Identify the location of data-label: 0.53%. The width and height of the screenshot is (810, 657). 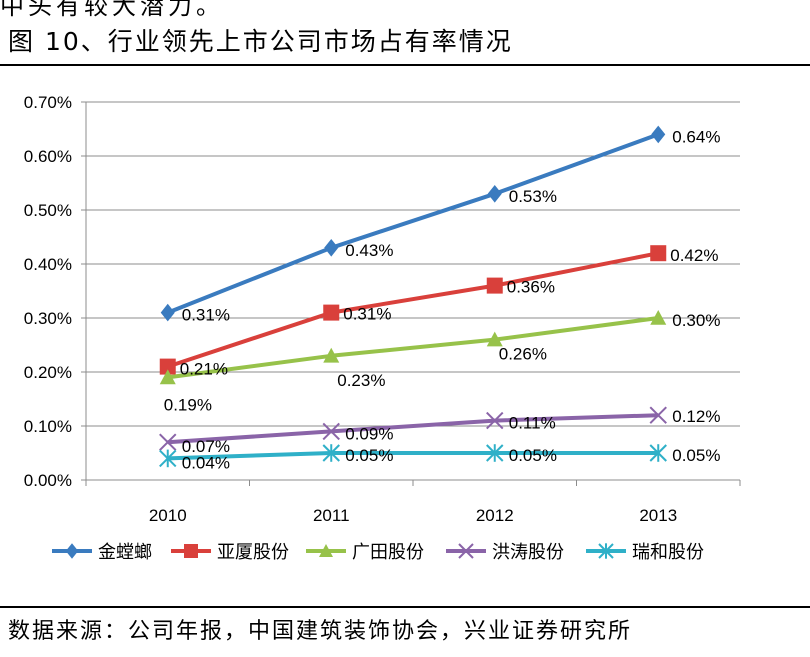
(533, 196).